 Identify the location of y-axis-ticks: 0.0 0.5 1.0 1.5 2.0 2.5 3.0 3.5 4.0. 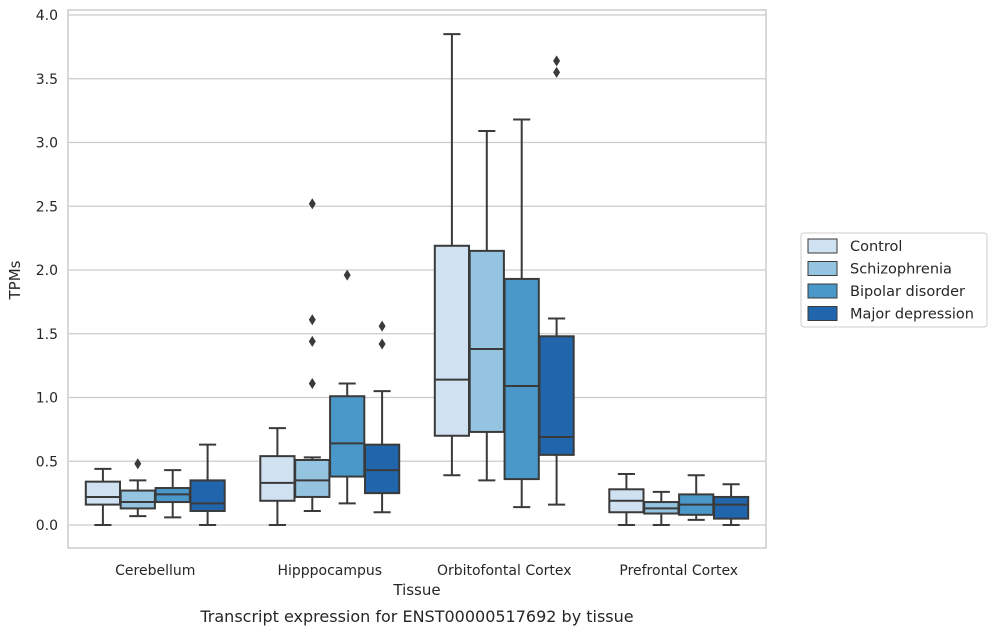
(47, 271).